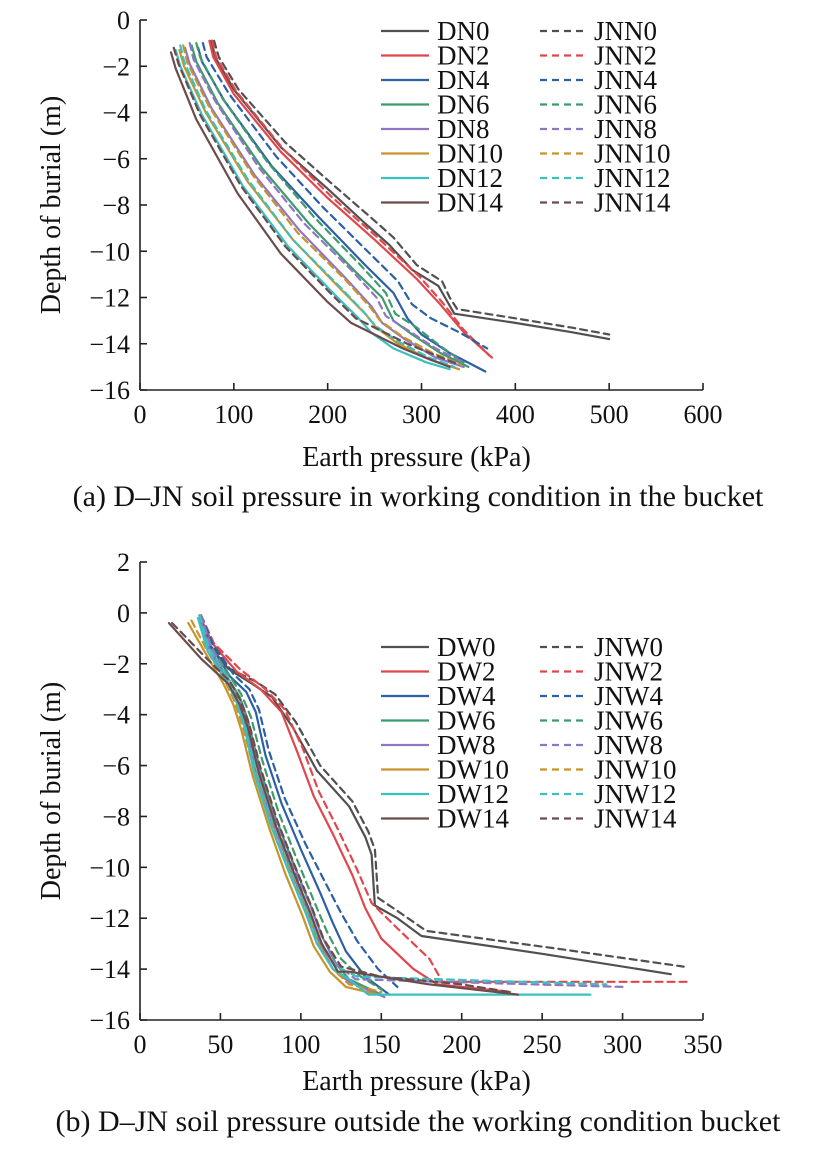 This screenshot has height=1157, width=836. What do you see at coordinates (466, 745) in the screenshot?
I see `legend-label-dw8: DW8` at bounding box center [466, 745].